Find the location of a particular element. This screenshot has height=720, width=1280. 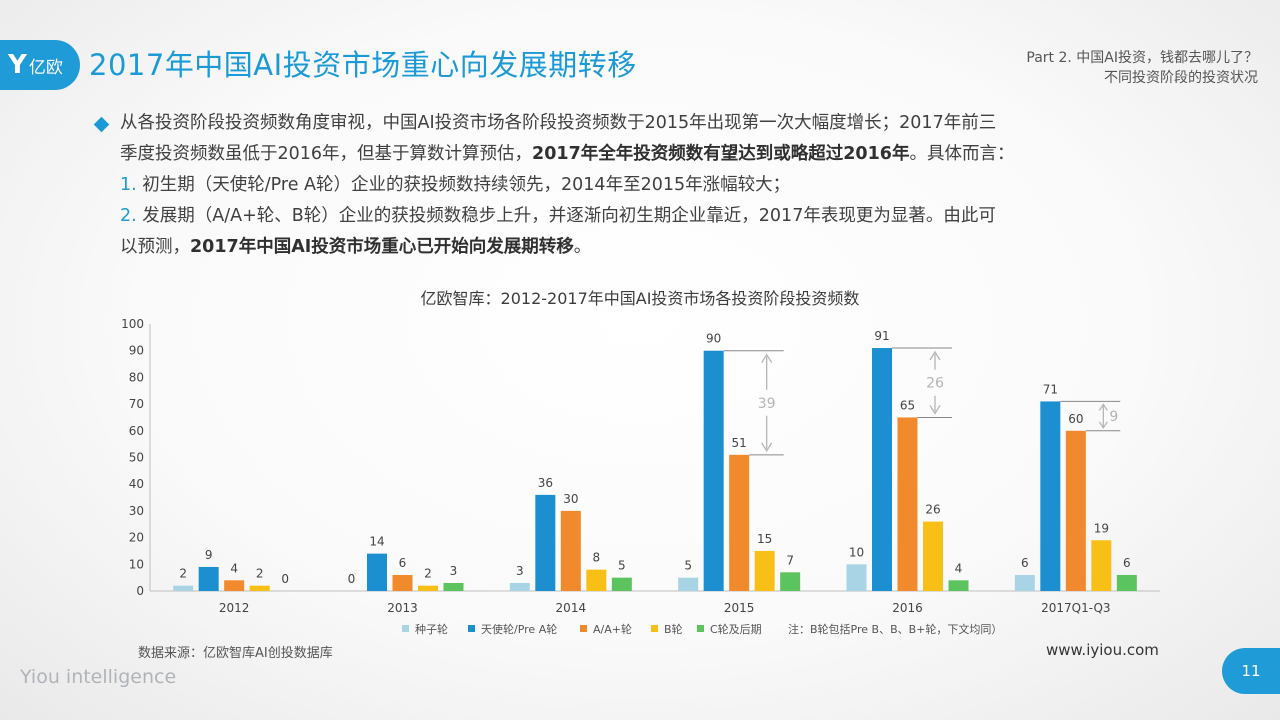

x-tick-label: 2014 is located at coordinates (571, 608).